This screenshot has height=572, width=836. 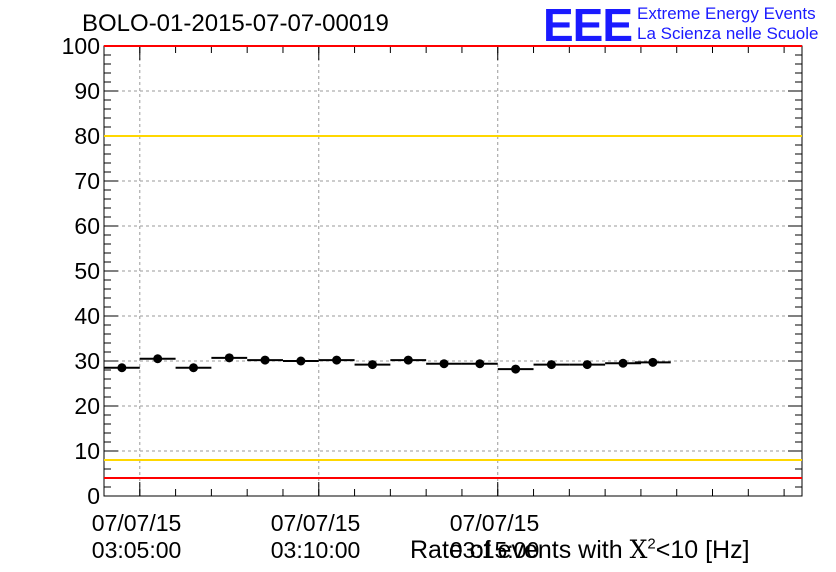 What do you see at coordinates (638, 549) in the screenshot?
I see `x-axis-label-chi: X` at bounding box center [638, 549].